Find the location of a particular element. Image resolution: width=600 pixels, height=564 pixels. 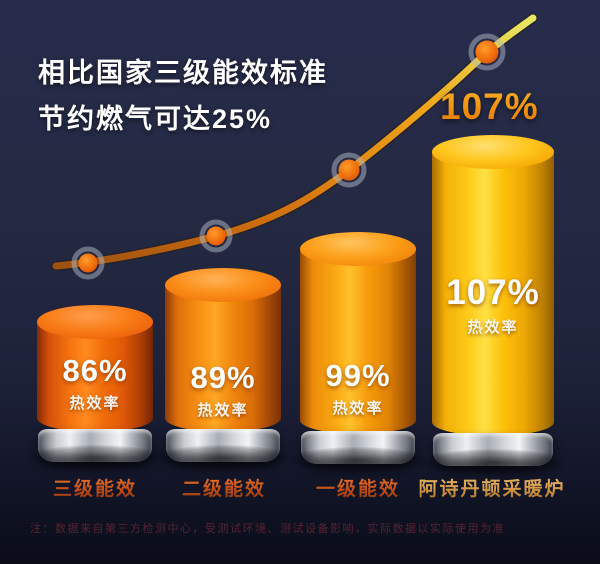

title-line-2: 节约燃气可达25% is located at coordinates (155, 119).